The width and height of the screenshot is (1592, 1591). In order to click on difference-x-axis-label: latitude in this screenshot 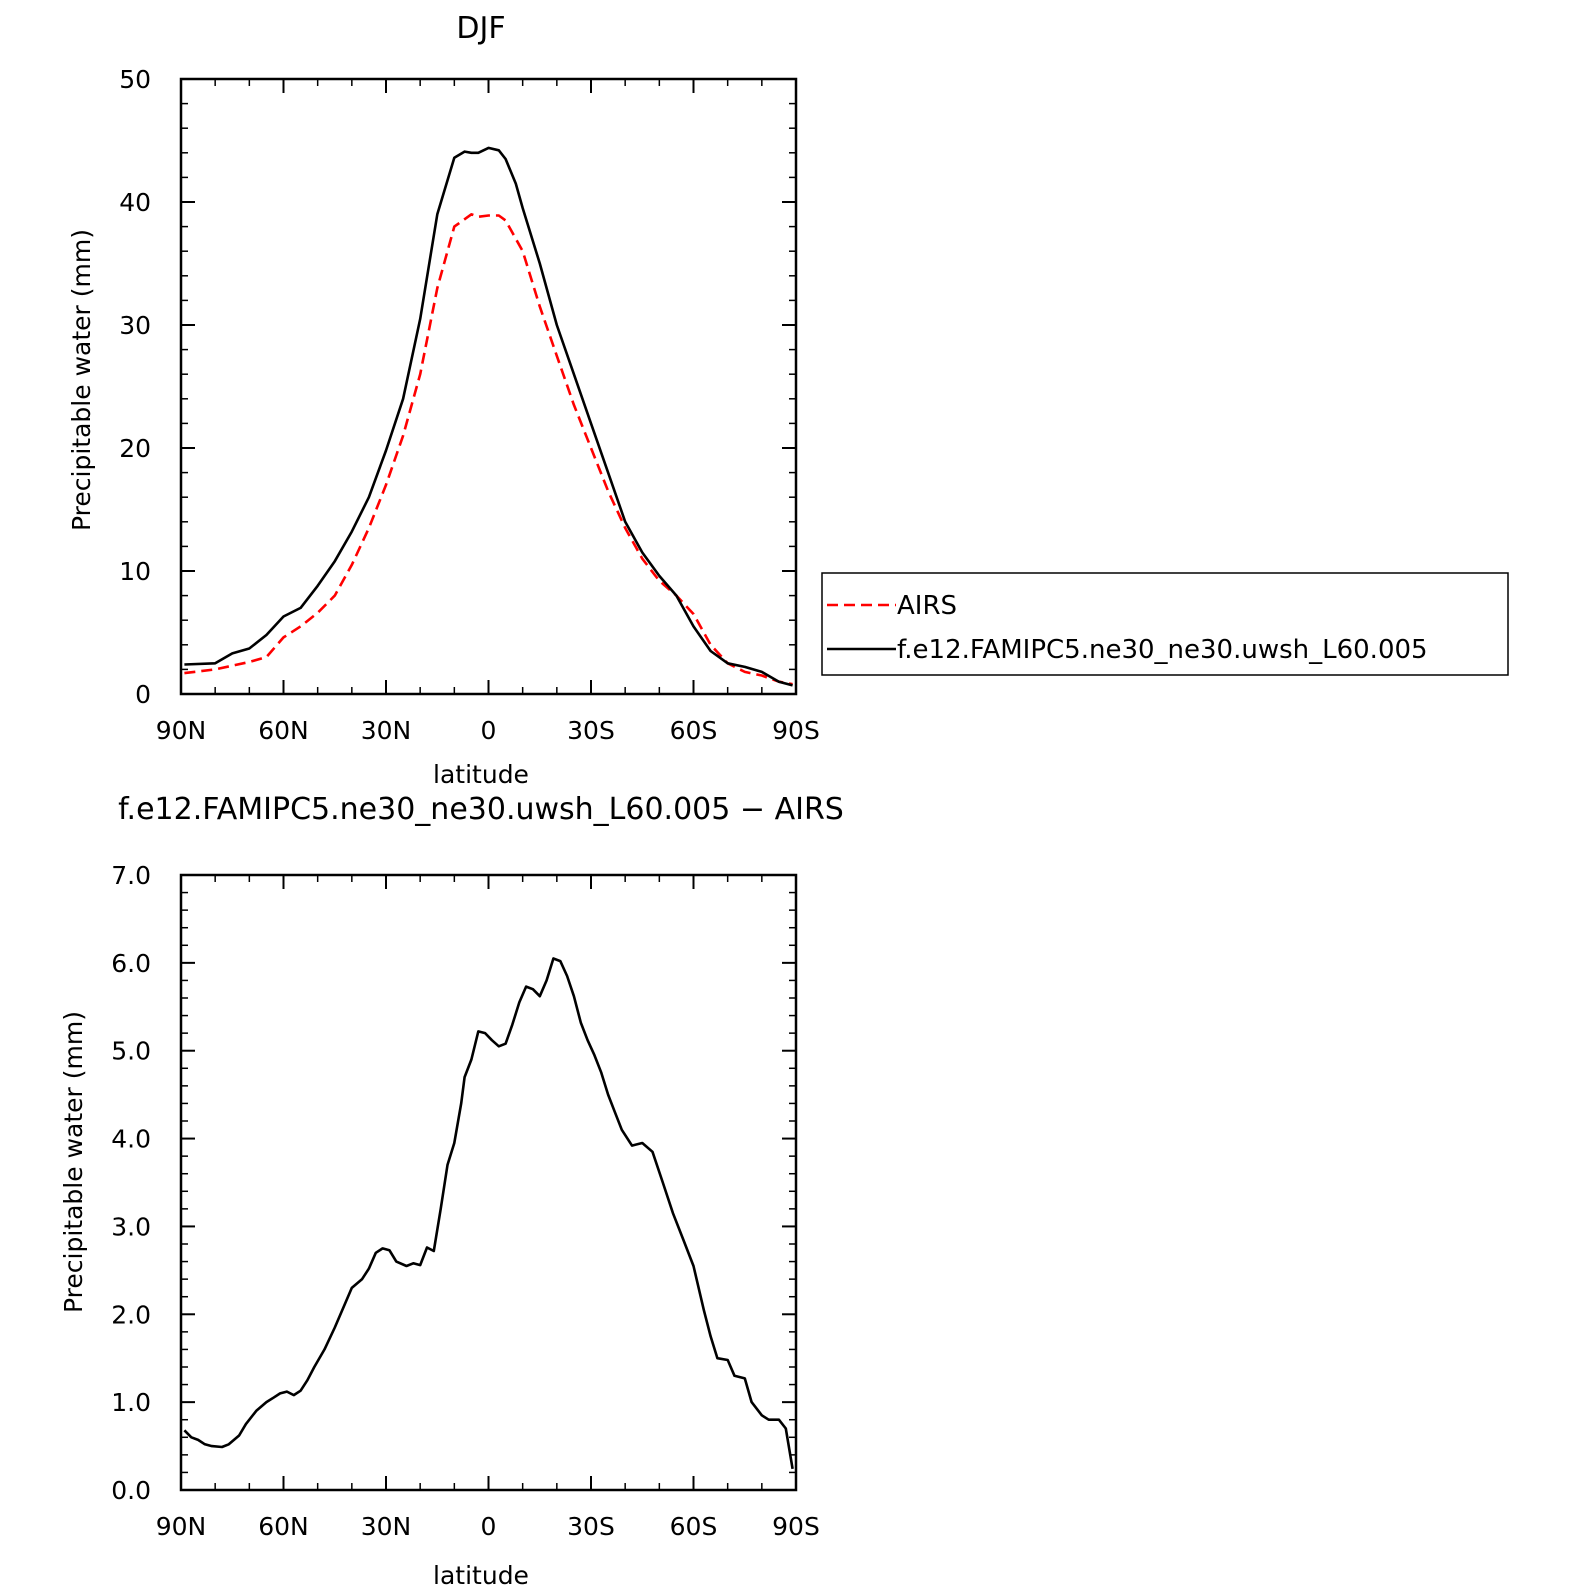, I will do `click(481, 1575)`.